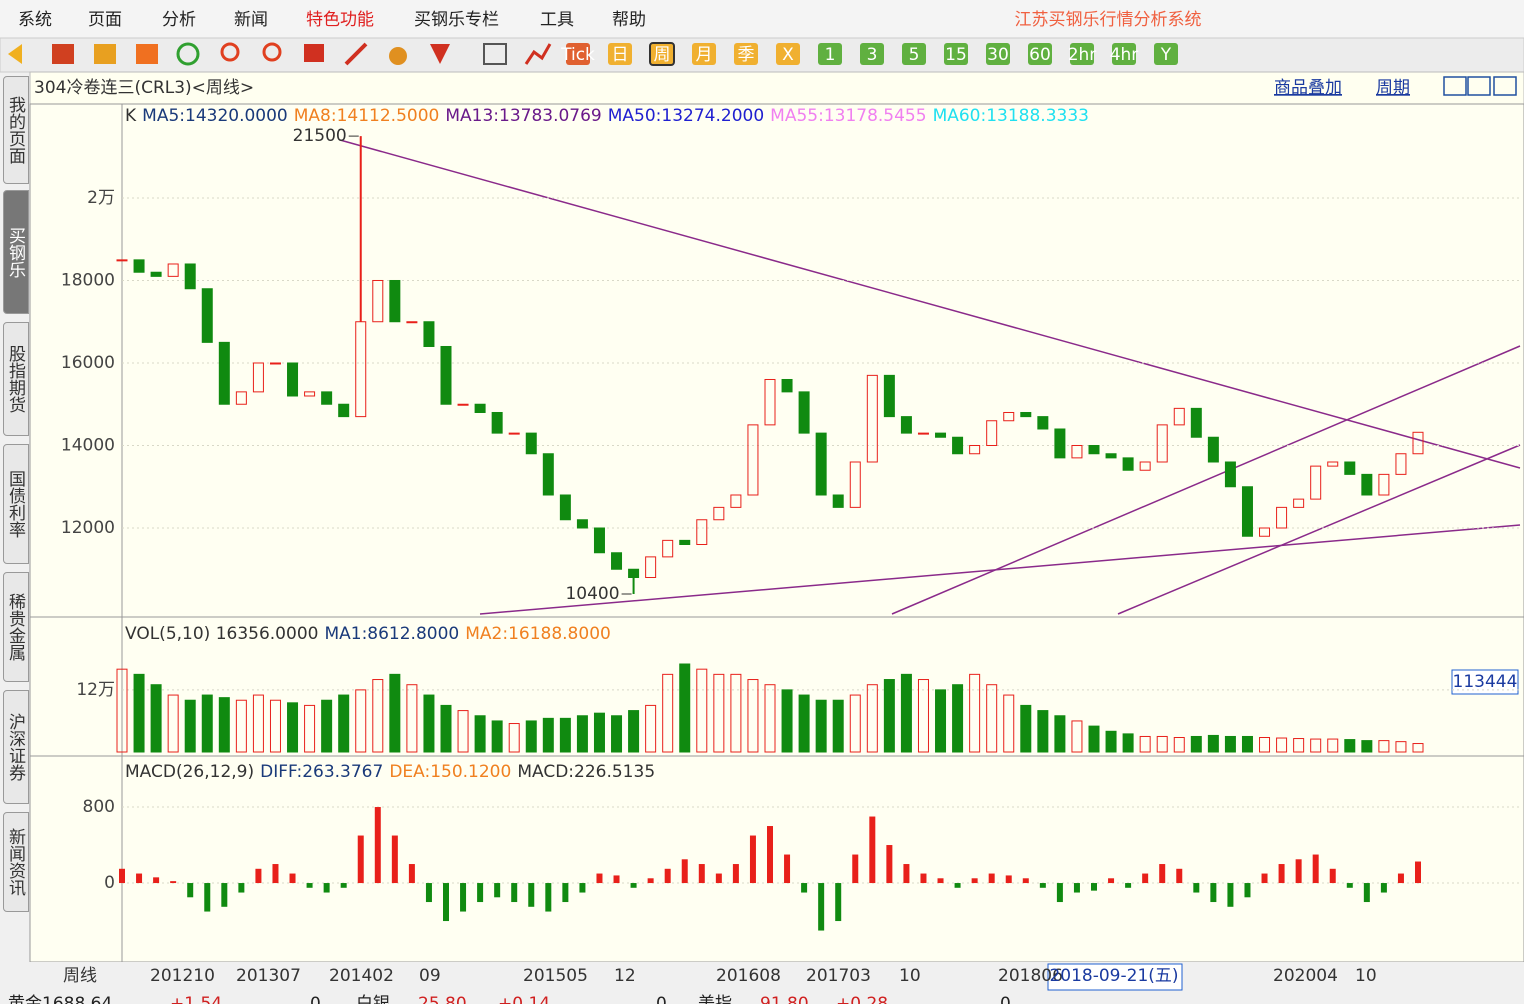  I want to click on window-buttons, so click(1480, 86).